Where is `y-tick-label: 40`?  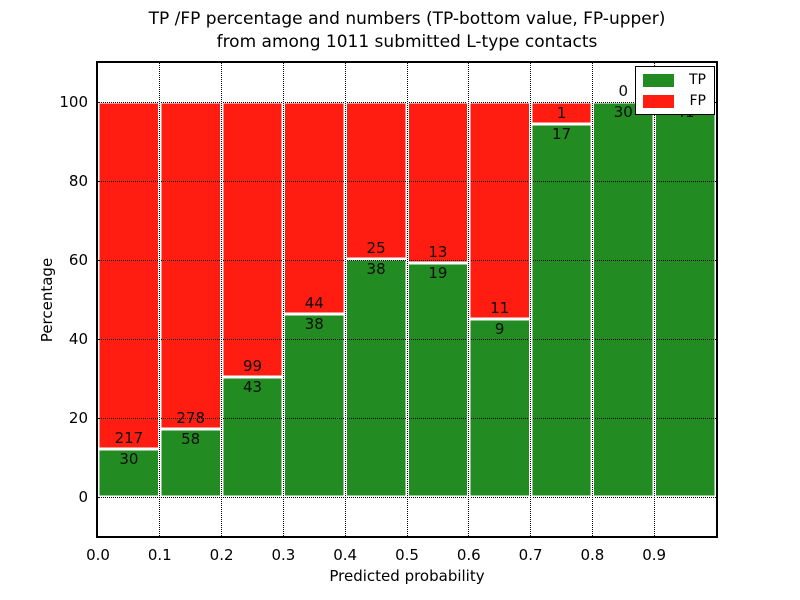 y-tick-label: 40 is located at coordinates (78, 338).